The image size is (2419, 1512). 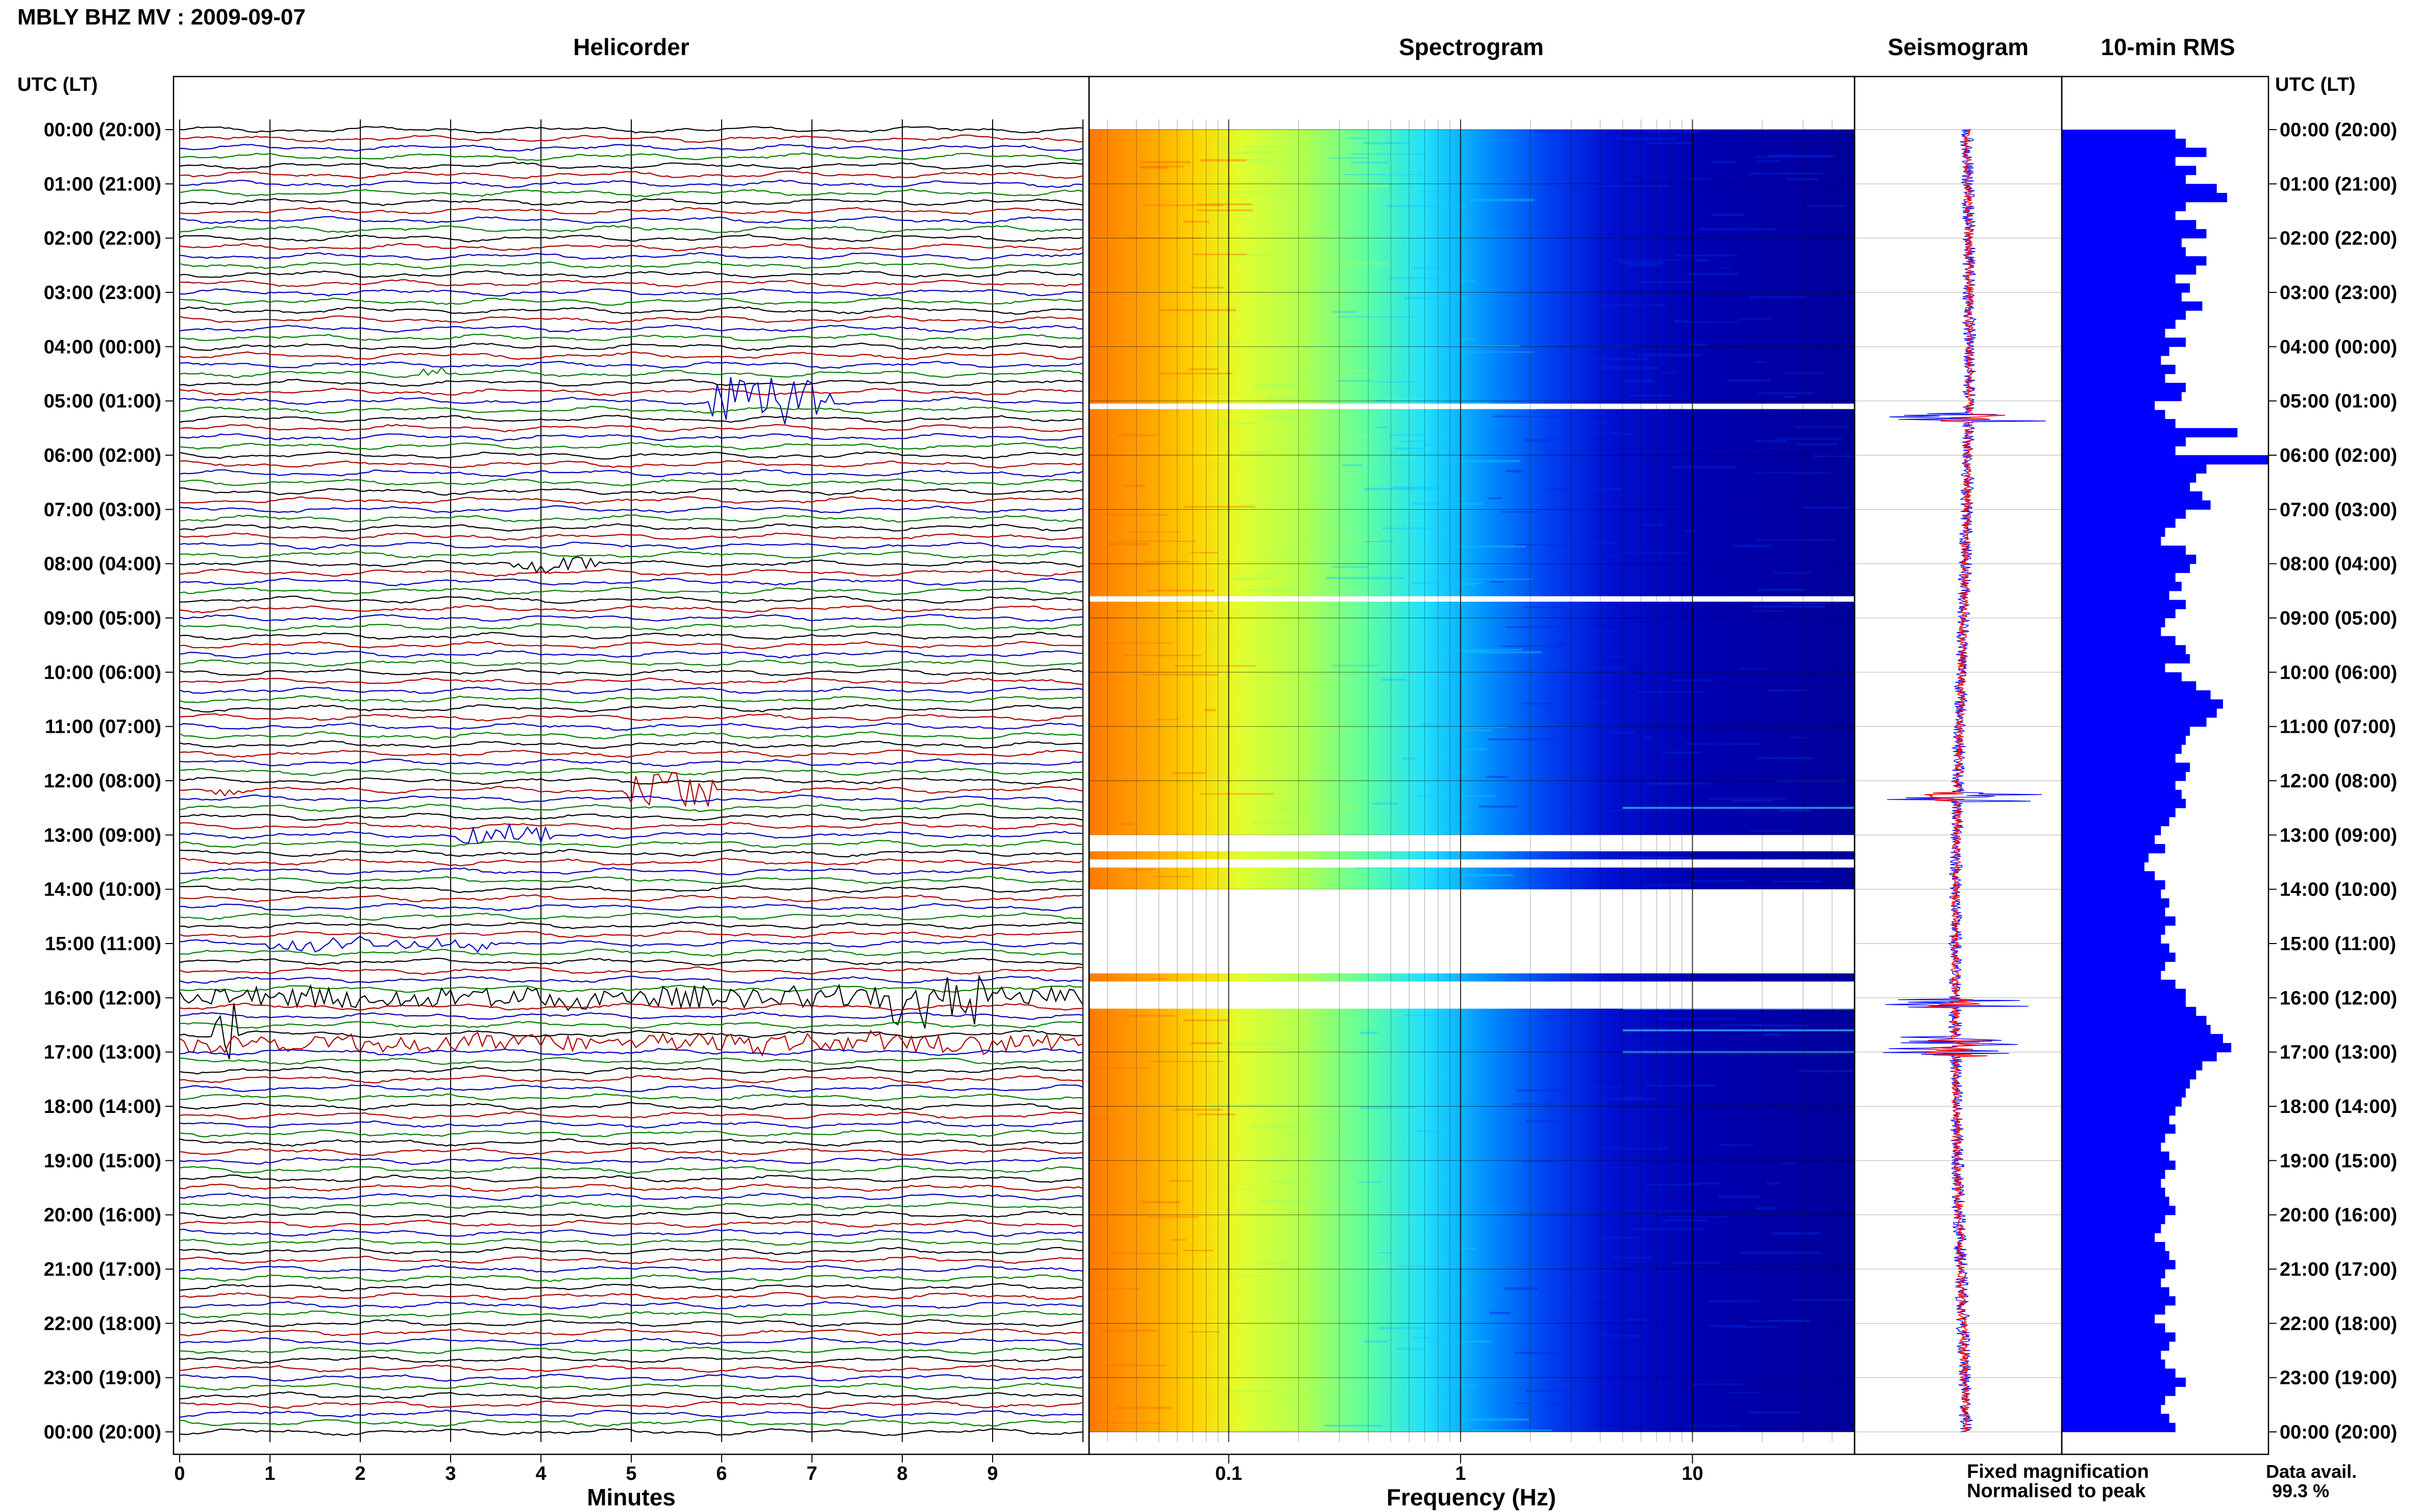 What do you see at coordinates (2338, 1215) in the screenshot?
I see `right-time-label: 20:00 (16:00)` at bounding box center [2338, 1215].